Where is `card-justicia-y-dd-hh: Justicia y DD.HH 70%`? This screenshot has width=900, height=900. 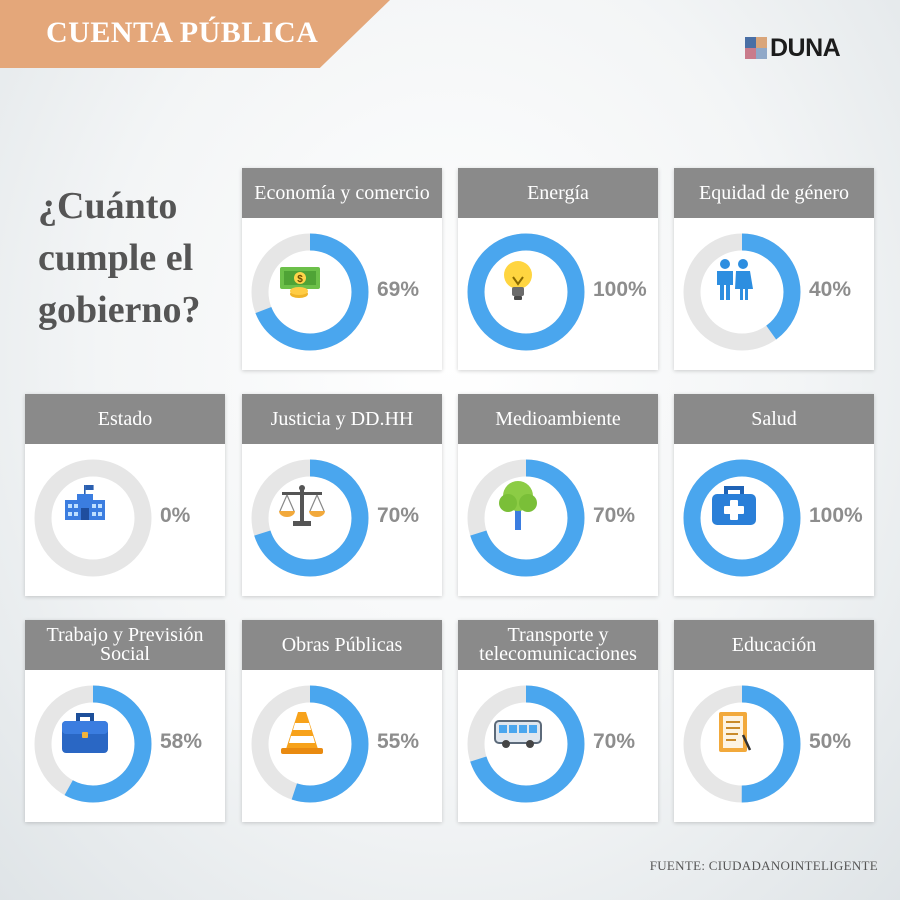 card-justicia-y-dd-hh: Justicia y DD.HH 70% is located at coordinates (342, 495).